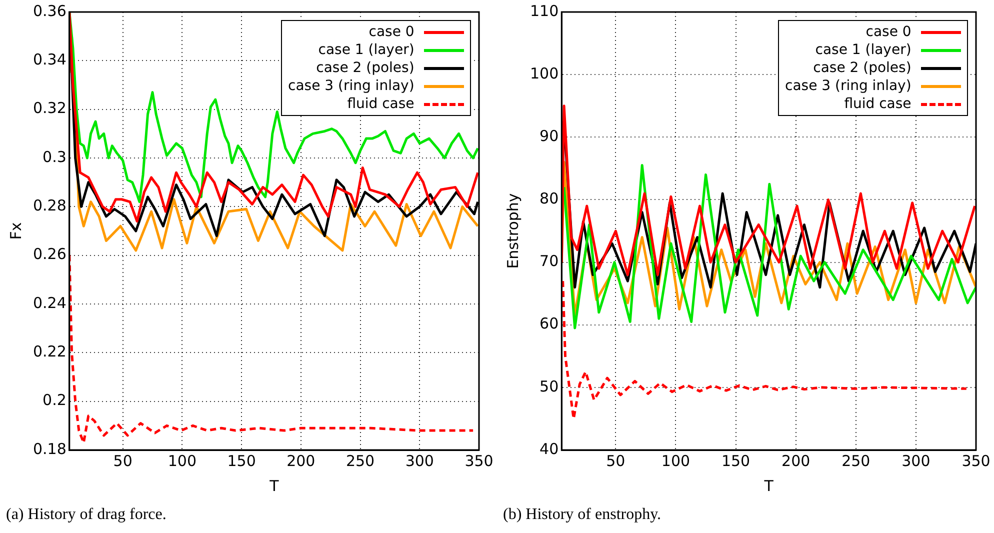 This screenshot has height=533, width=994. What do you see at coordinates (544, 11) in the screenshot?
I see `y-tick-label: 110` at bounding box center [544, 11].